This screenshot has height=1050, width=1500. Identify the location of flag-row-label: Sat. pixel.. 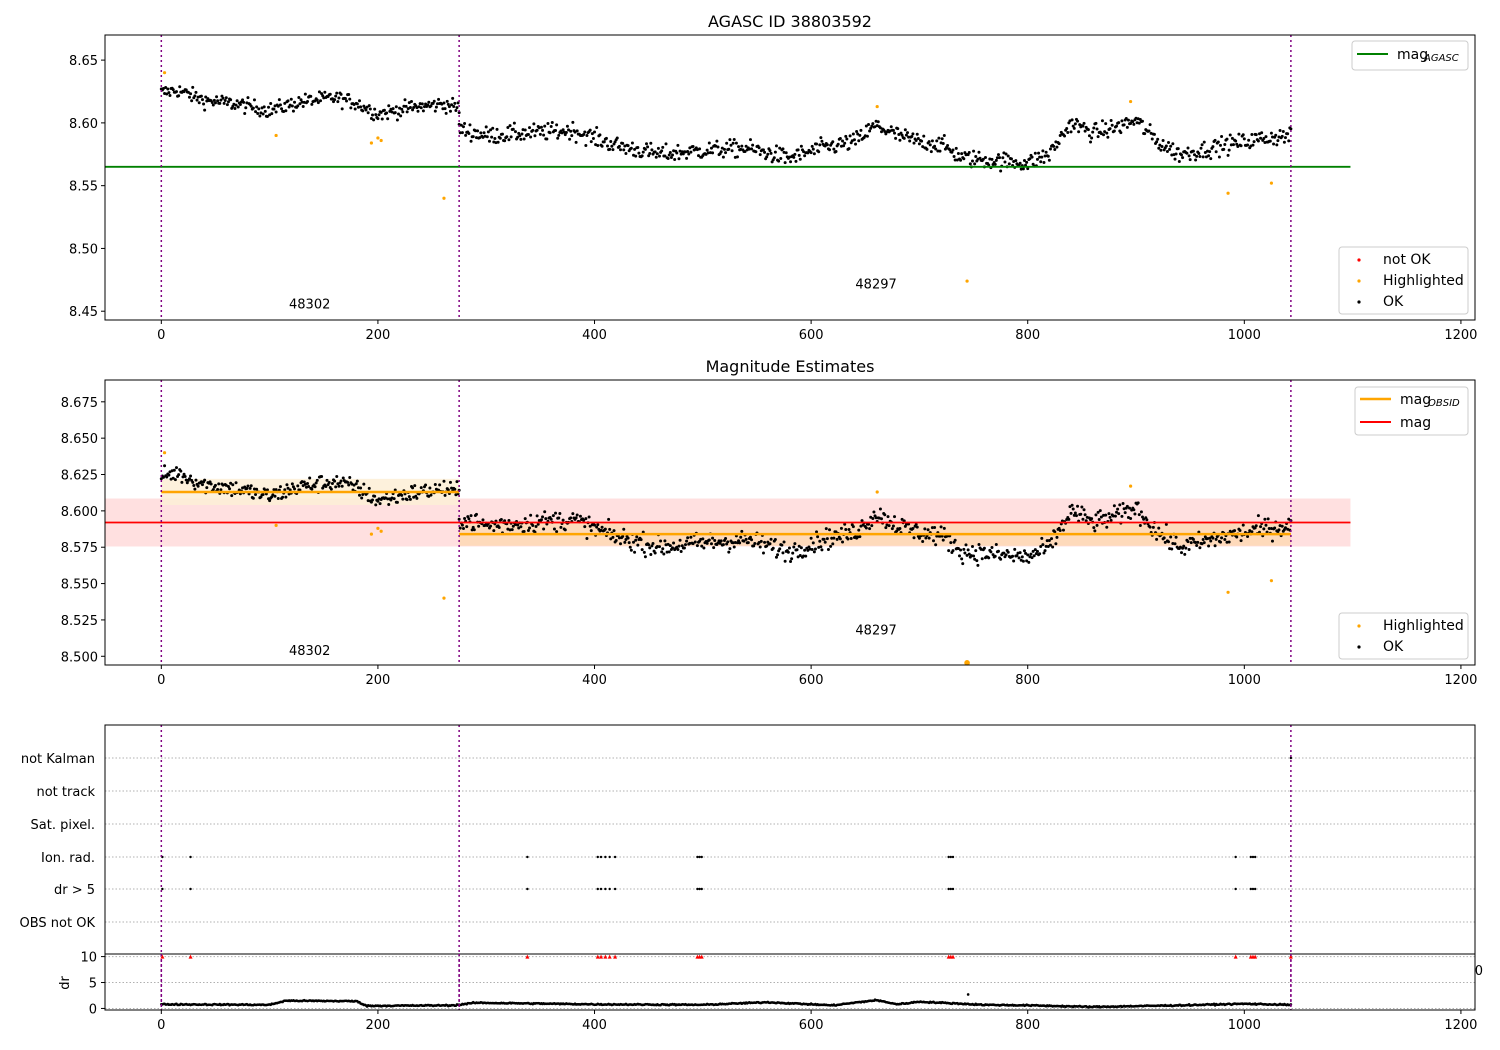
(63, 825).